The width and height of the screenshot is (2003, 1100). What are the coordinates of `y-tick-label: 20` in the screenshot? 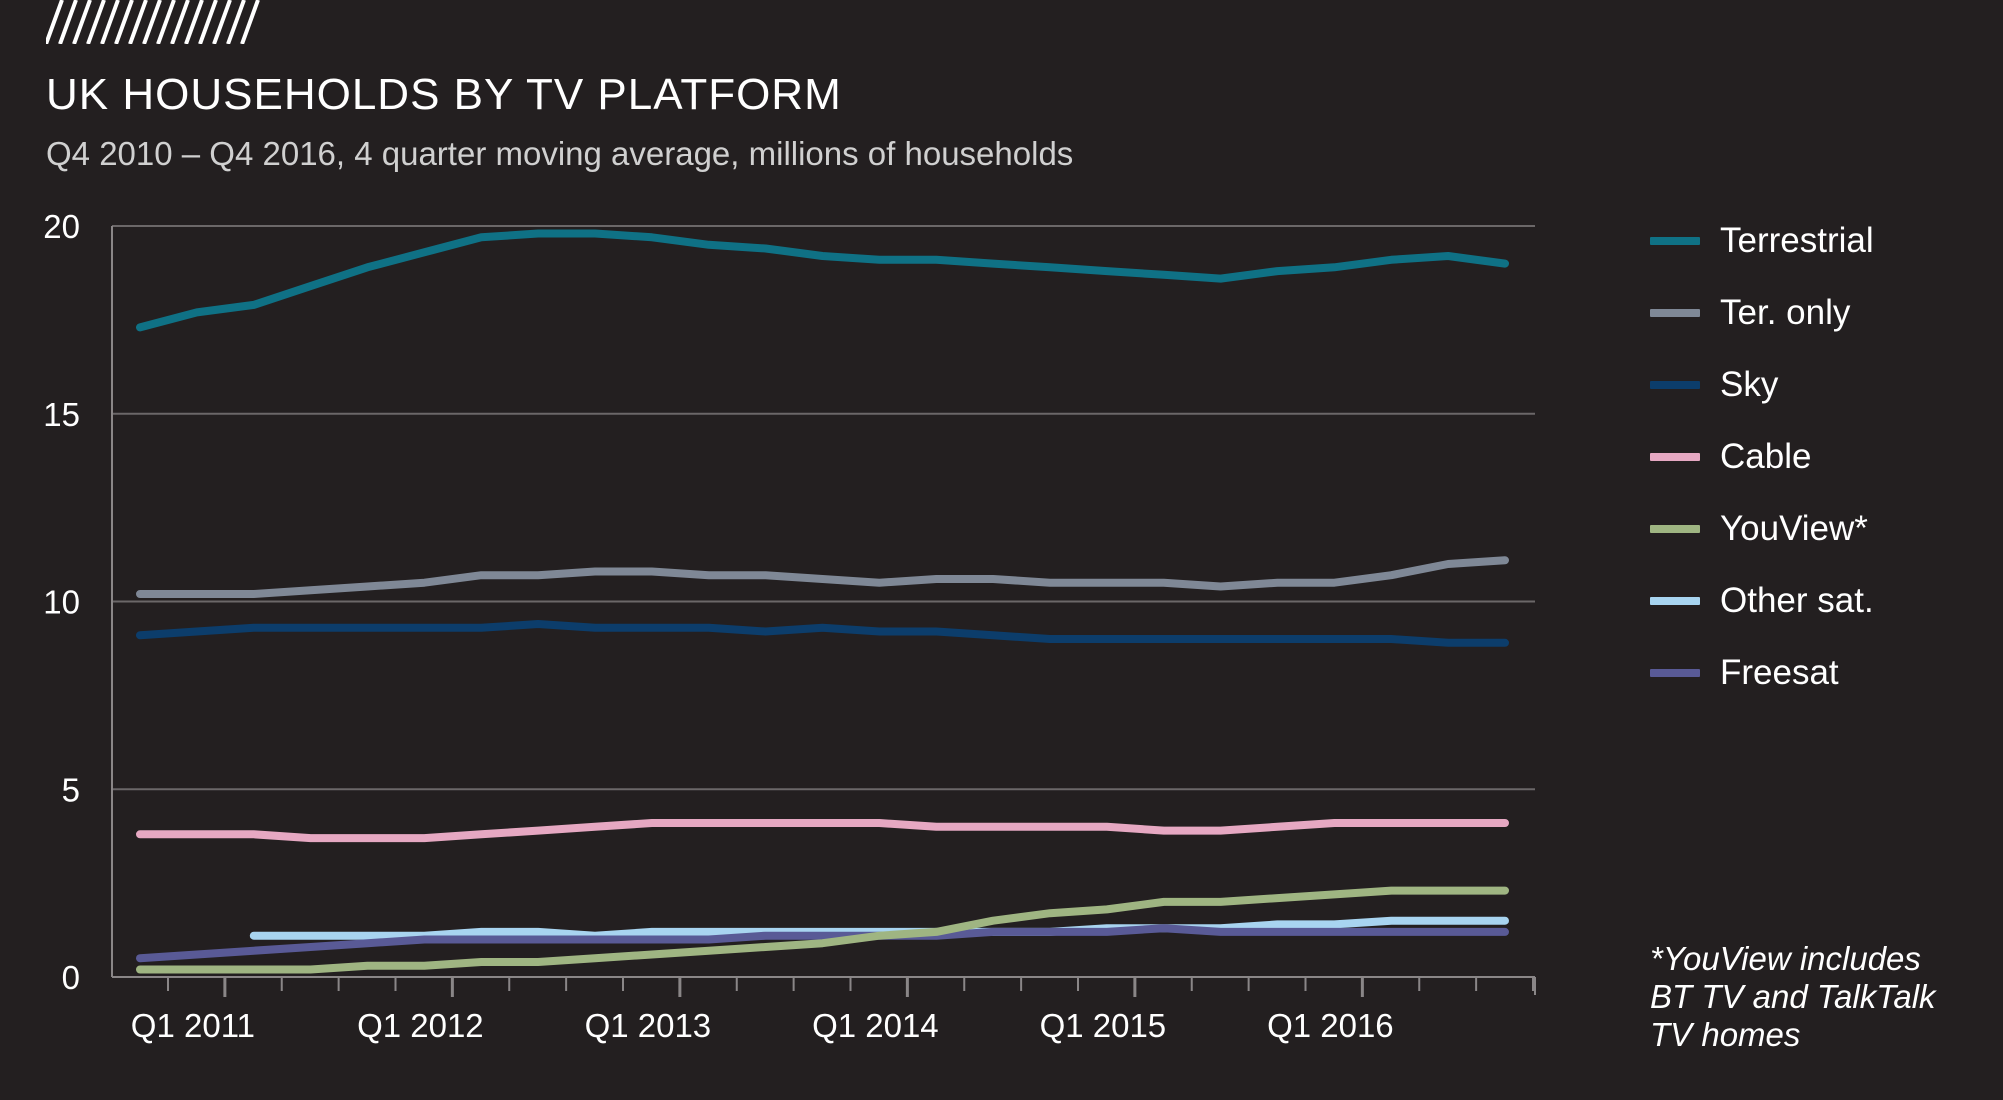 It's located at (61, 226).